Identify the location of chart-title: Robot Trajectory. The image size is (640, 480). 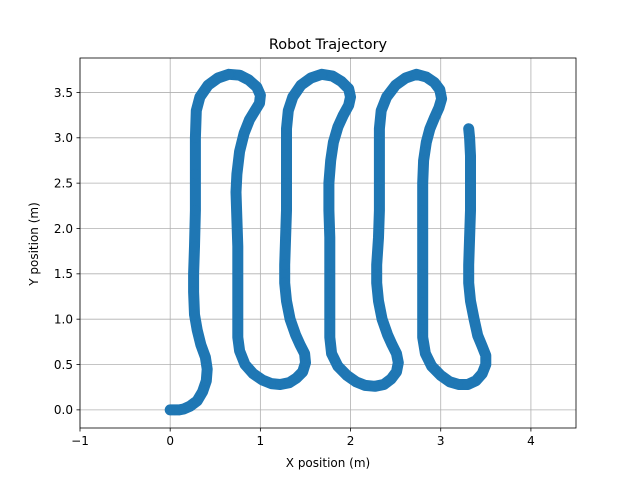
(328, 45).